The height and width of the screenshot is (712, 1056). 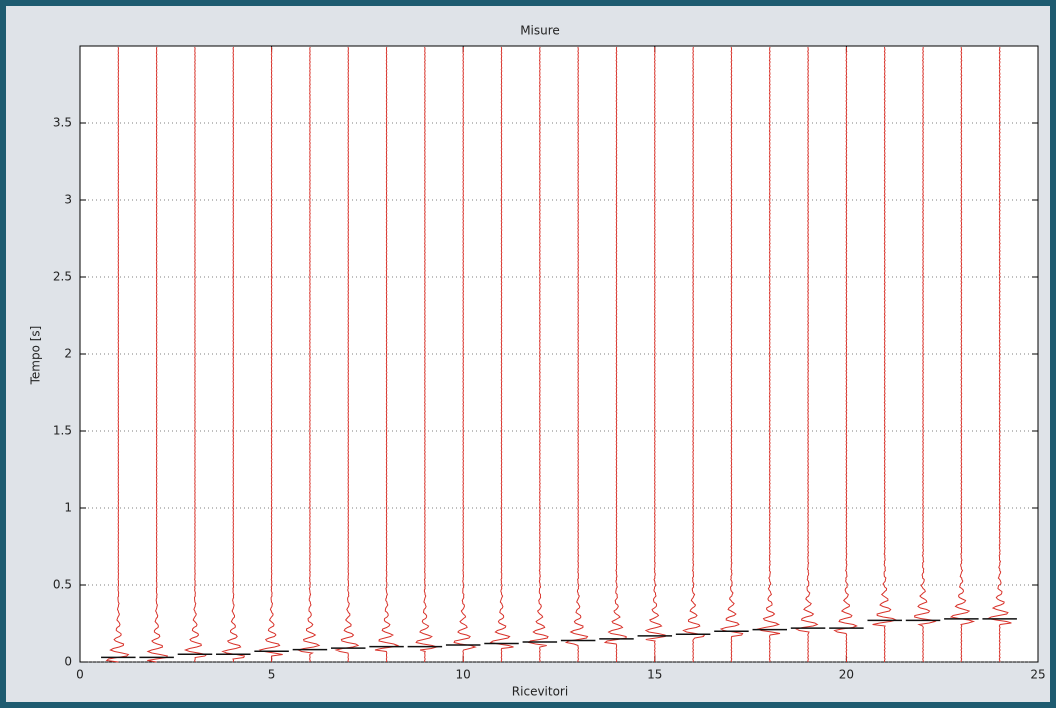 I want to click on x-tick-label: 5, so click(x=272, y=675).